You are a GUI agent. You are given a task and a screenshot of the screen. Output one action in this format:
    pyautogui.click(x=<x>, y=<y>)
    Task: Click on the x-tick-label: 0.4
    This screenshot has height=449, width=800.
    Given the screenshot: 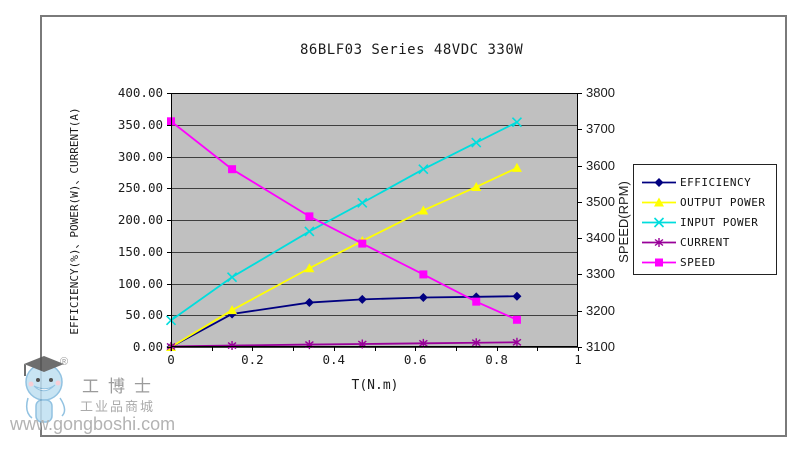 What is the action you would take?
    pyautogui.click(x=334, y=359)
    